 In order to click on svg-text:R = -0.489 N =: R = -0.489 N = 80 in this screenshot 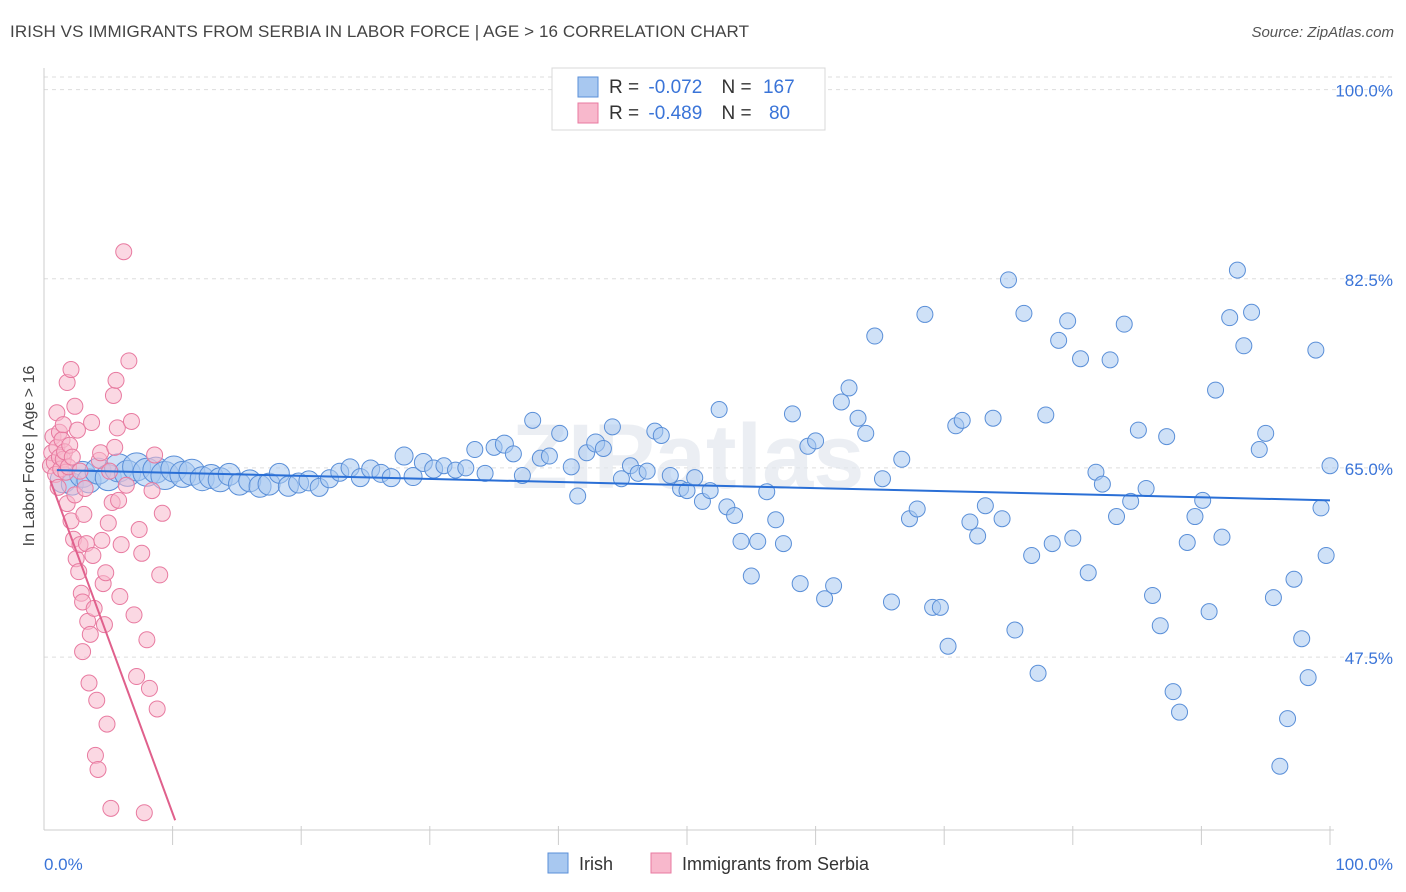, I will do `click(699, 113)`.